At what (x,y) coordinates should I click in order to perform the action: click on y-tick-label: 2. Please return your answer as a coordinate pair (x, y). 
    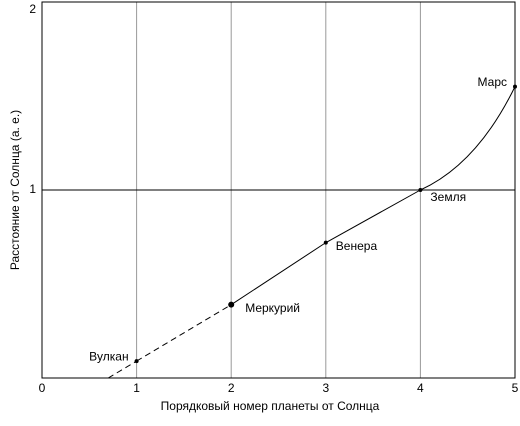
    Looking at the image, I should click on (32, 9).